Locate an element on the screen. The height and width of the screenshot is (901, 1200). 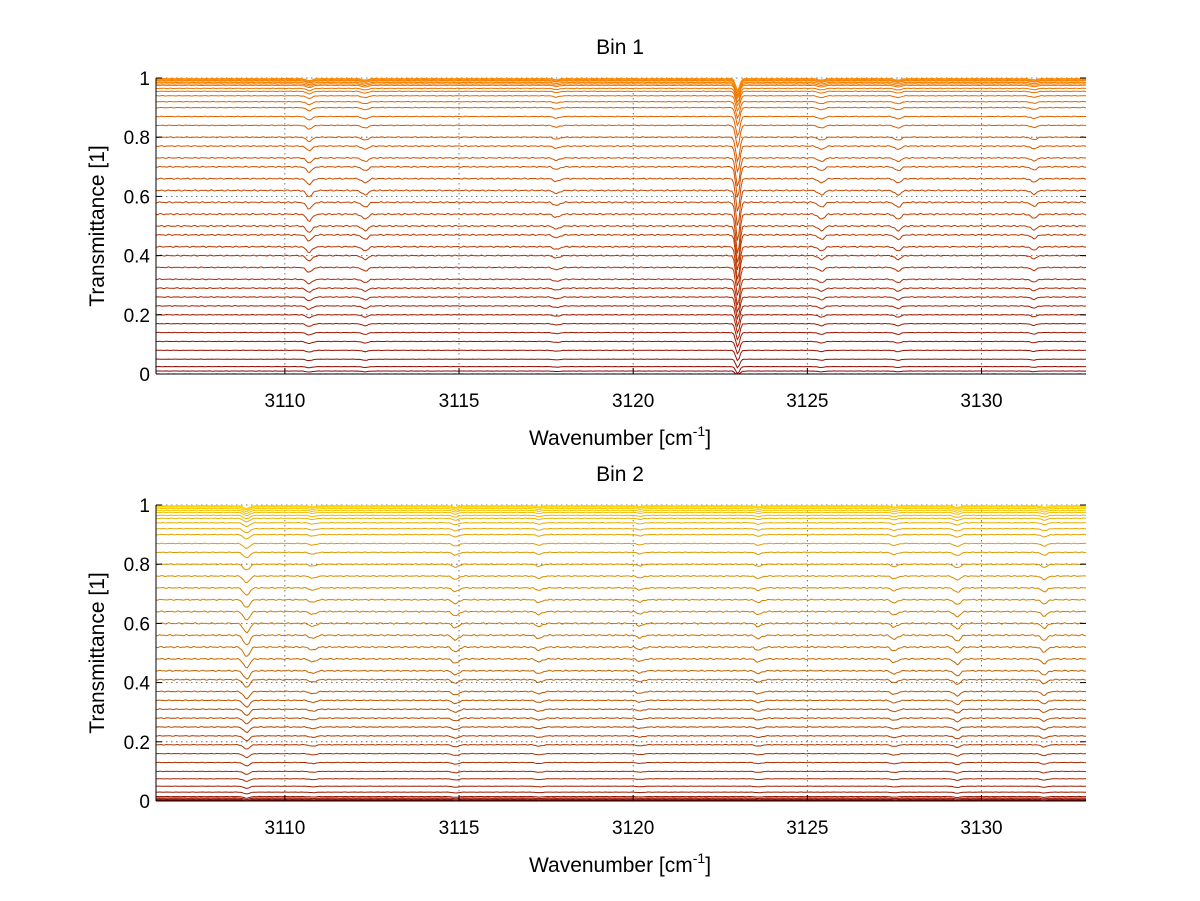
chart-title: Bin 2 is located at coordinates (620, 474).